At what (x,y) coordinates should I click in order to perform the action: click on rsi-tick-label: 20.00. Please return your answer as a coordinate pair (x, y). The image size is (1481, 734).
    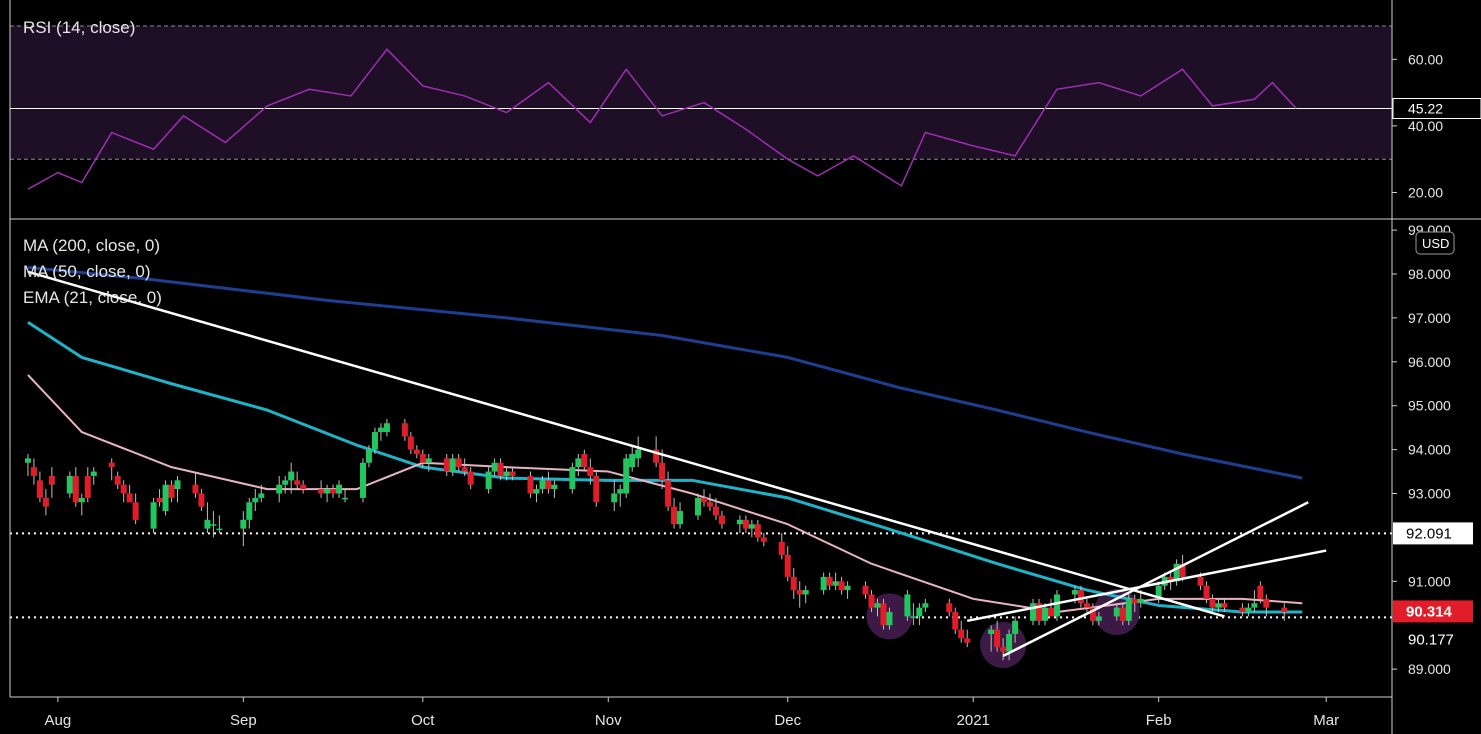
    Looking at the image, I should click on (1425, 193).